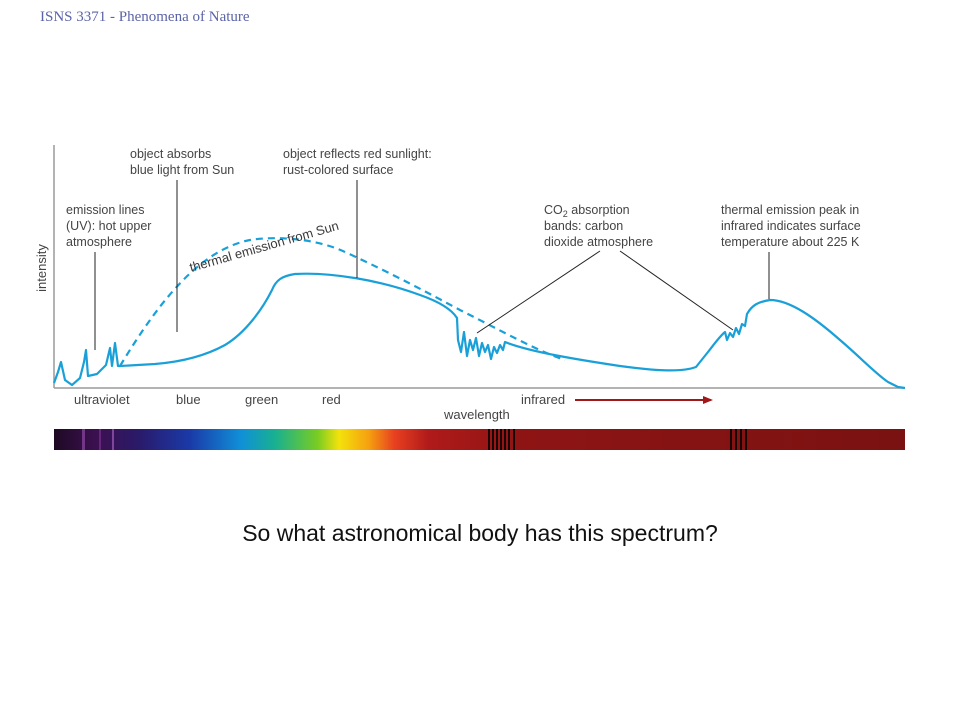  Describe the element at coordinates (99, 242) in the screenshot. I see `annotation-uv-line-3: atmosphere` at that location.